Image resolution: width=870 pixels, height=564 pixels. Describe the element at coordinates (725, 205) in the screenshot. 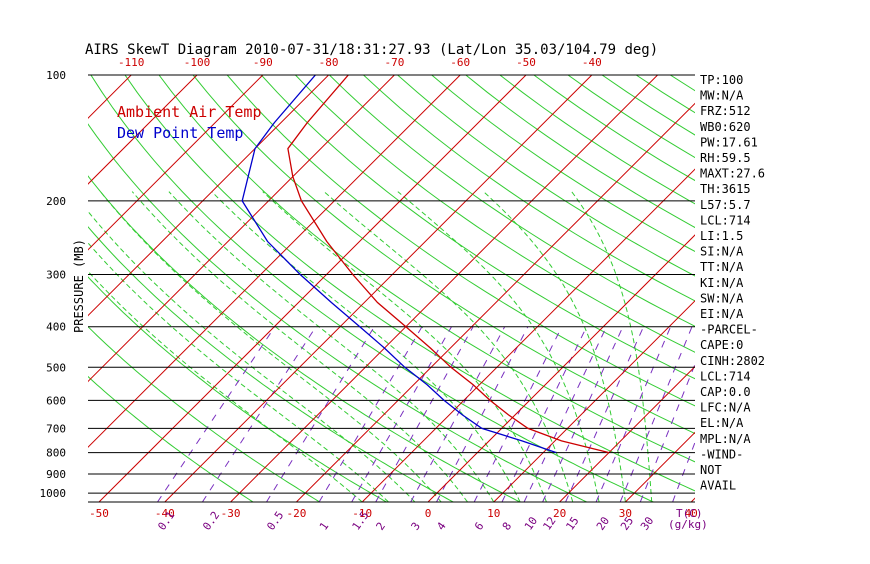

I see `index-item: L57:5.7` at that location.